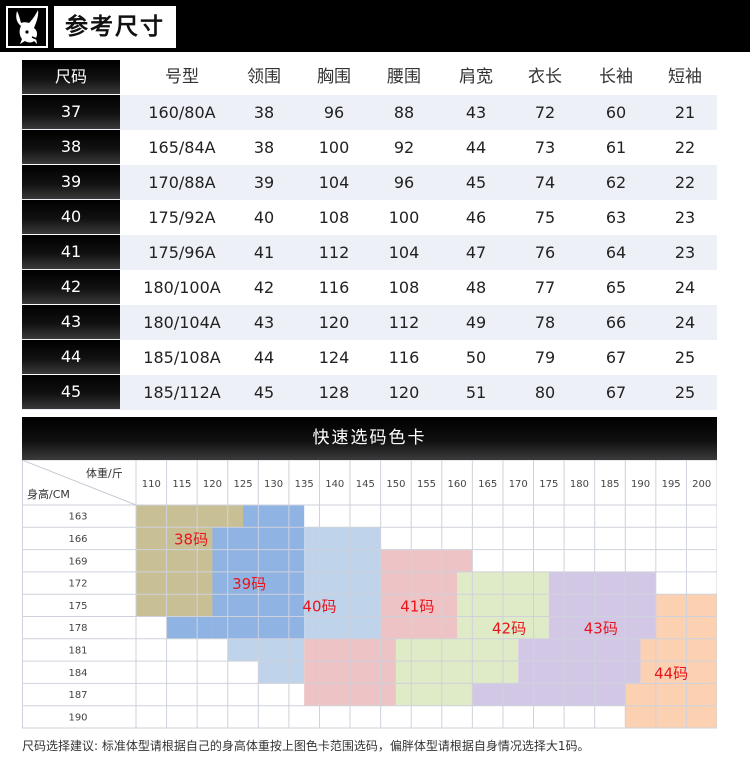 The image size is (750, 773). I want to click on table-header-cell: 号型, so click(182, 77).